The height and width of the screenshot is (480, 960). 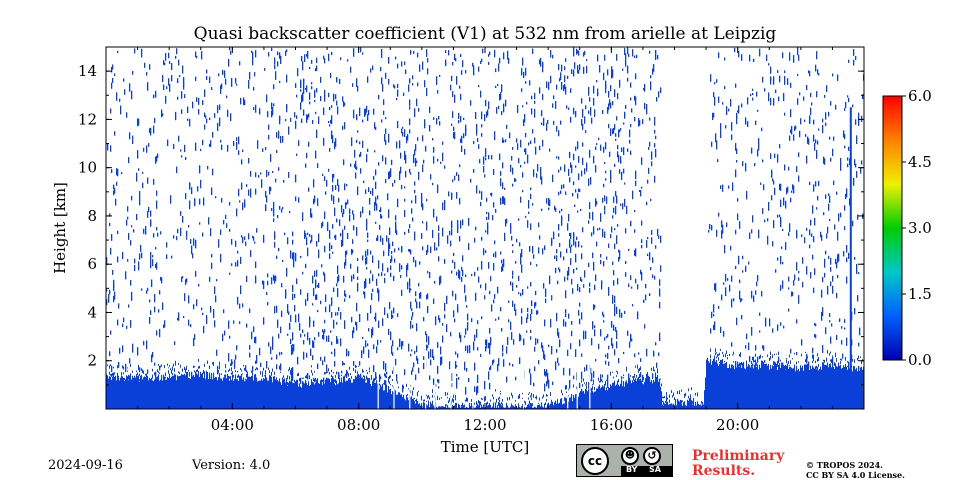 What do you see at coordinates (724, 471) in the screenshot?
I see `preliminary-line-2: Results.` at bounding box center [724, 471].